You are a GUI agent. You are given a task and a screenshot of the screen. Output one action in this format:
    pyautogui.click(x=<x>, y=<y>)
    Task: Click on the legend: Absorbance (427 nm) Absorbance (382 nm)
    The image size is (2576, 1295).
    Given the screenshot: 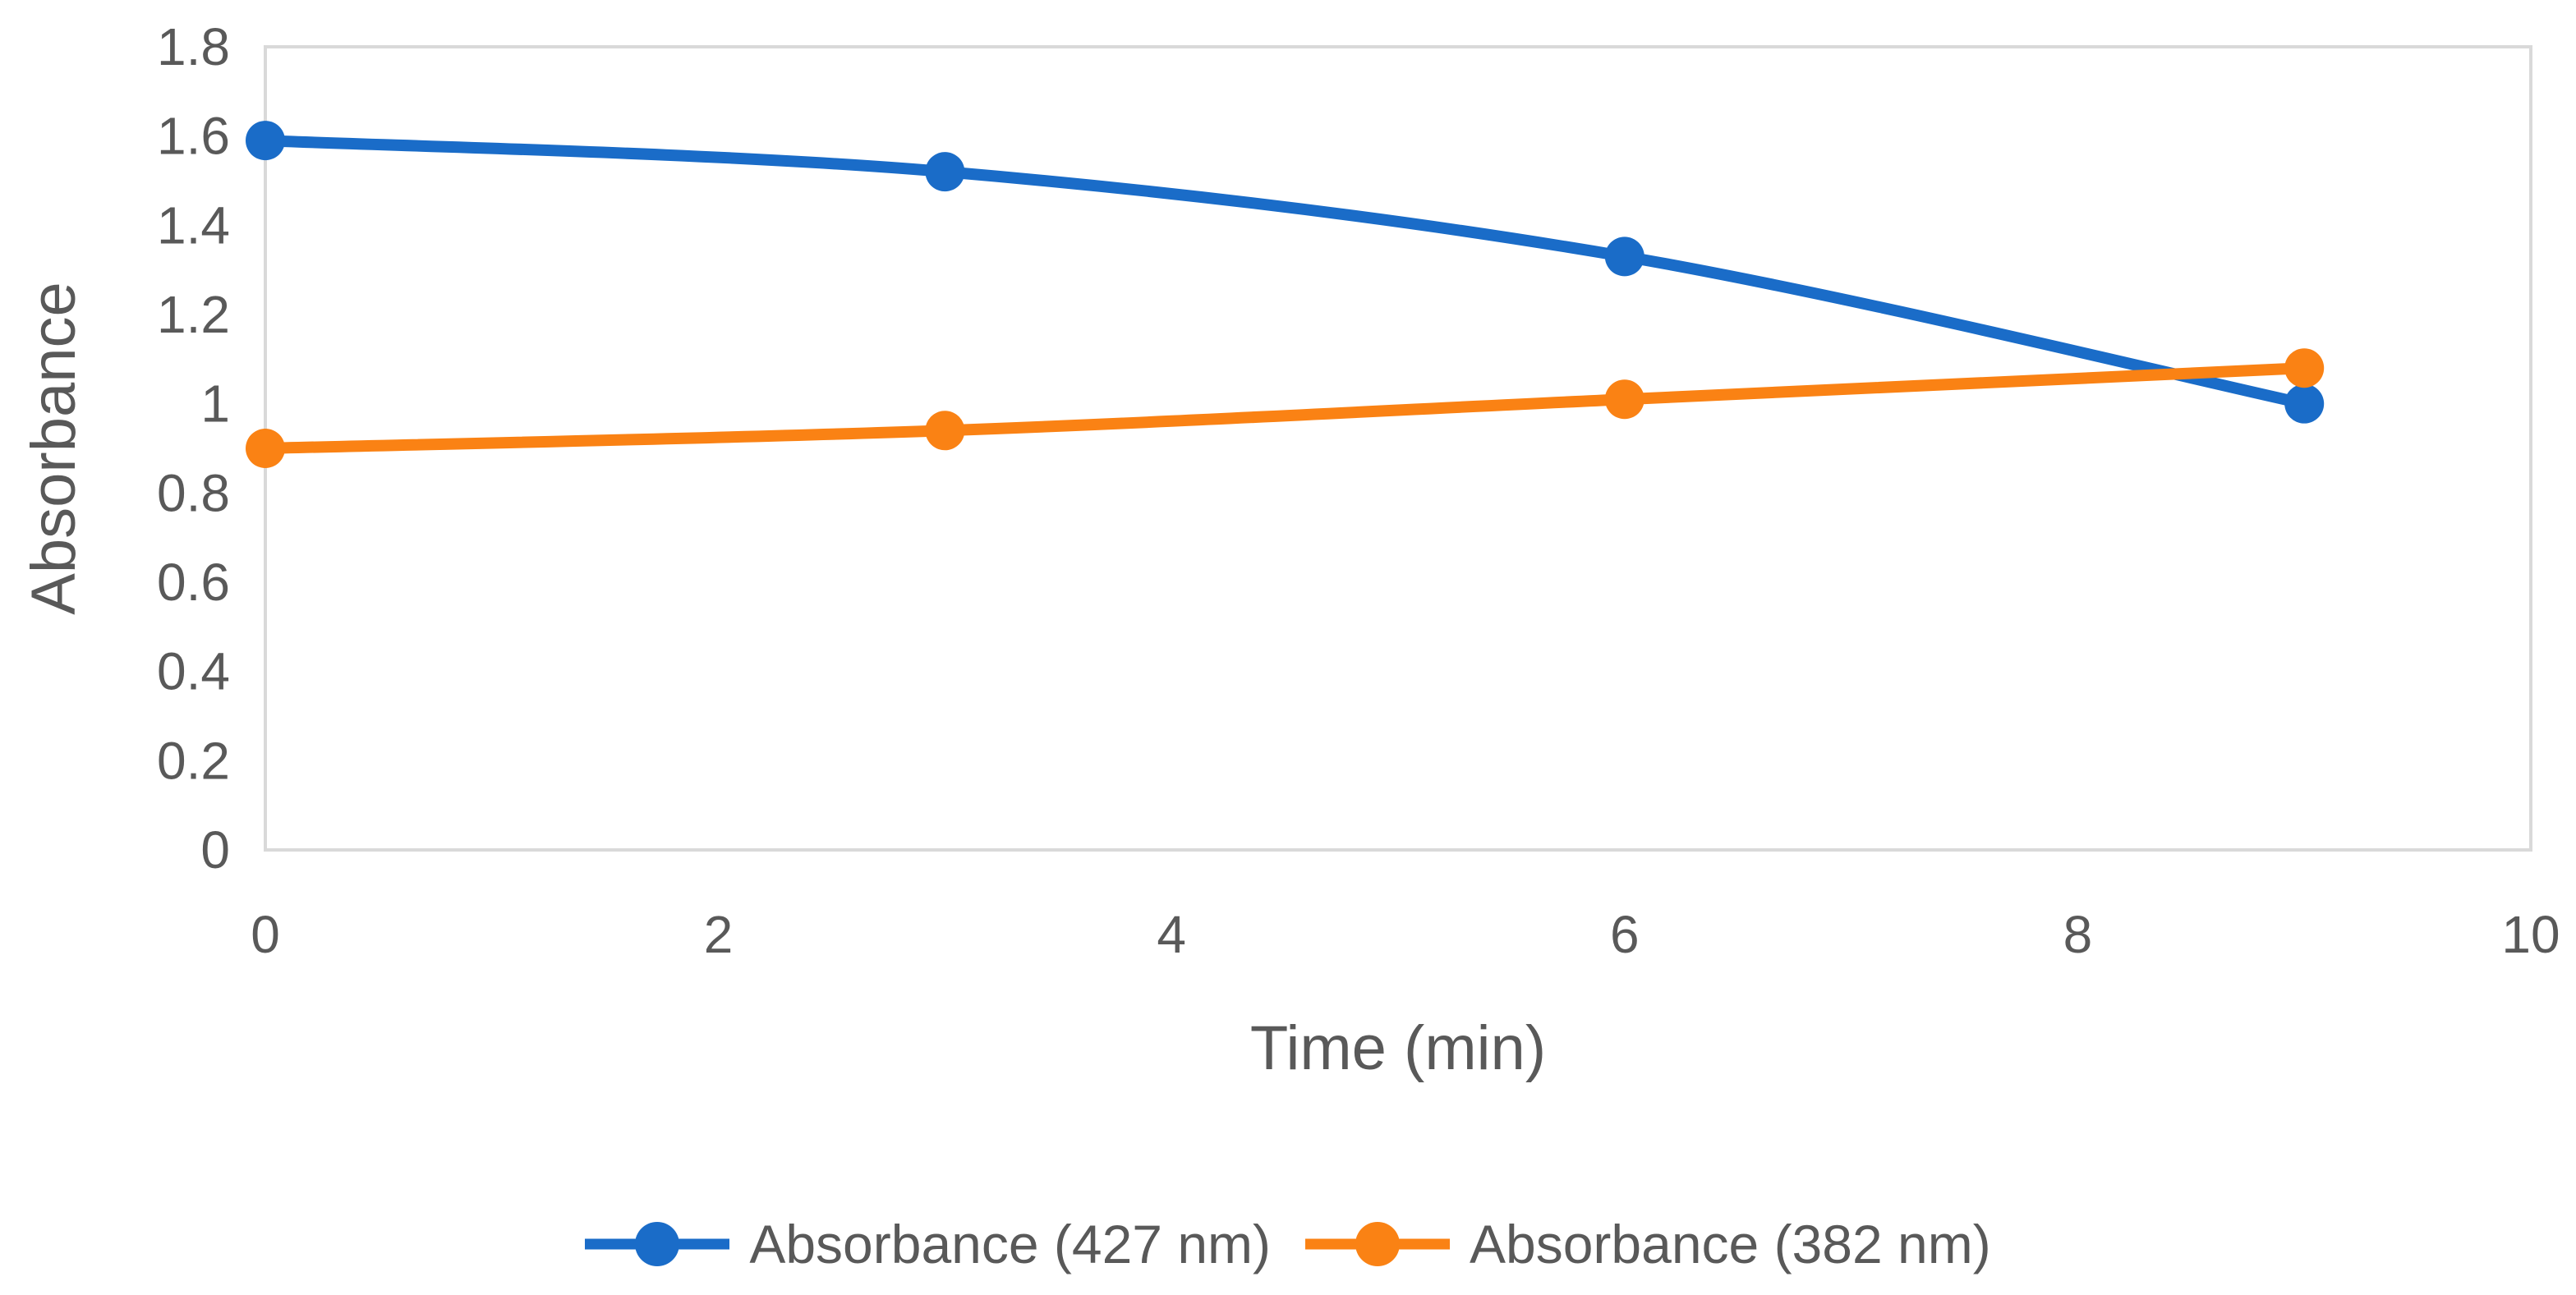 What is the action you would take?
    pyautogui.click(x=1288, y=1244)
    